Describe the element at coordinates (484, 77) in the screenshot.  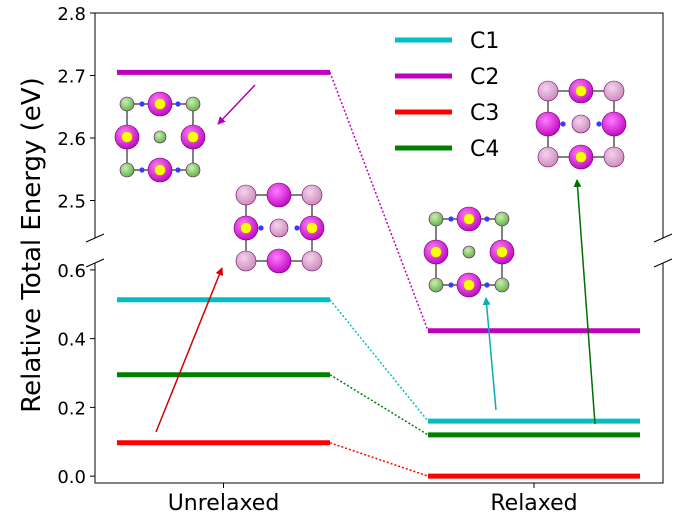
I see `legend-label-c2: C2` at that location.